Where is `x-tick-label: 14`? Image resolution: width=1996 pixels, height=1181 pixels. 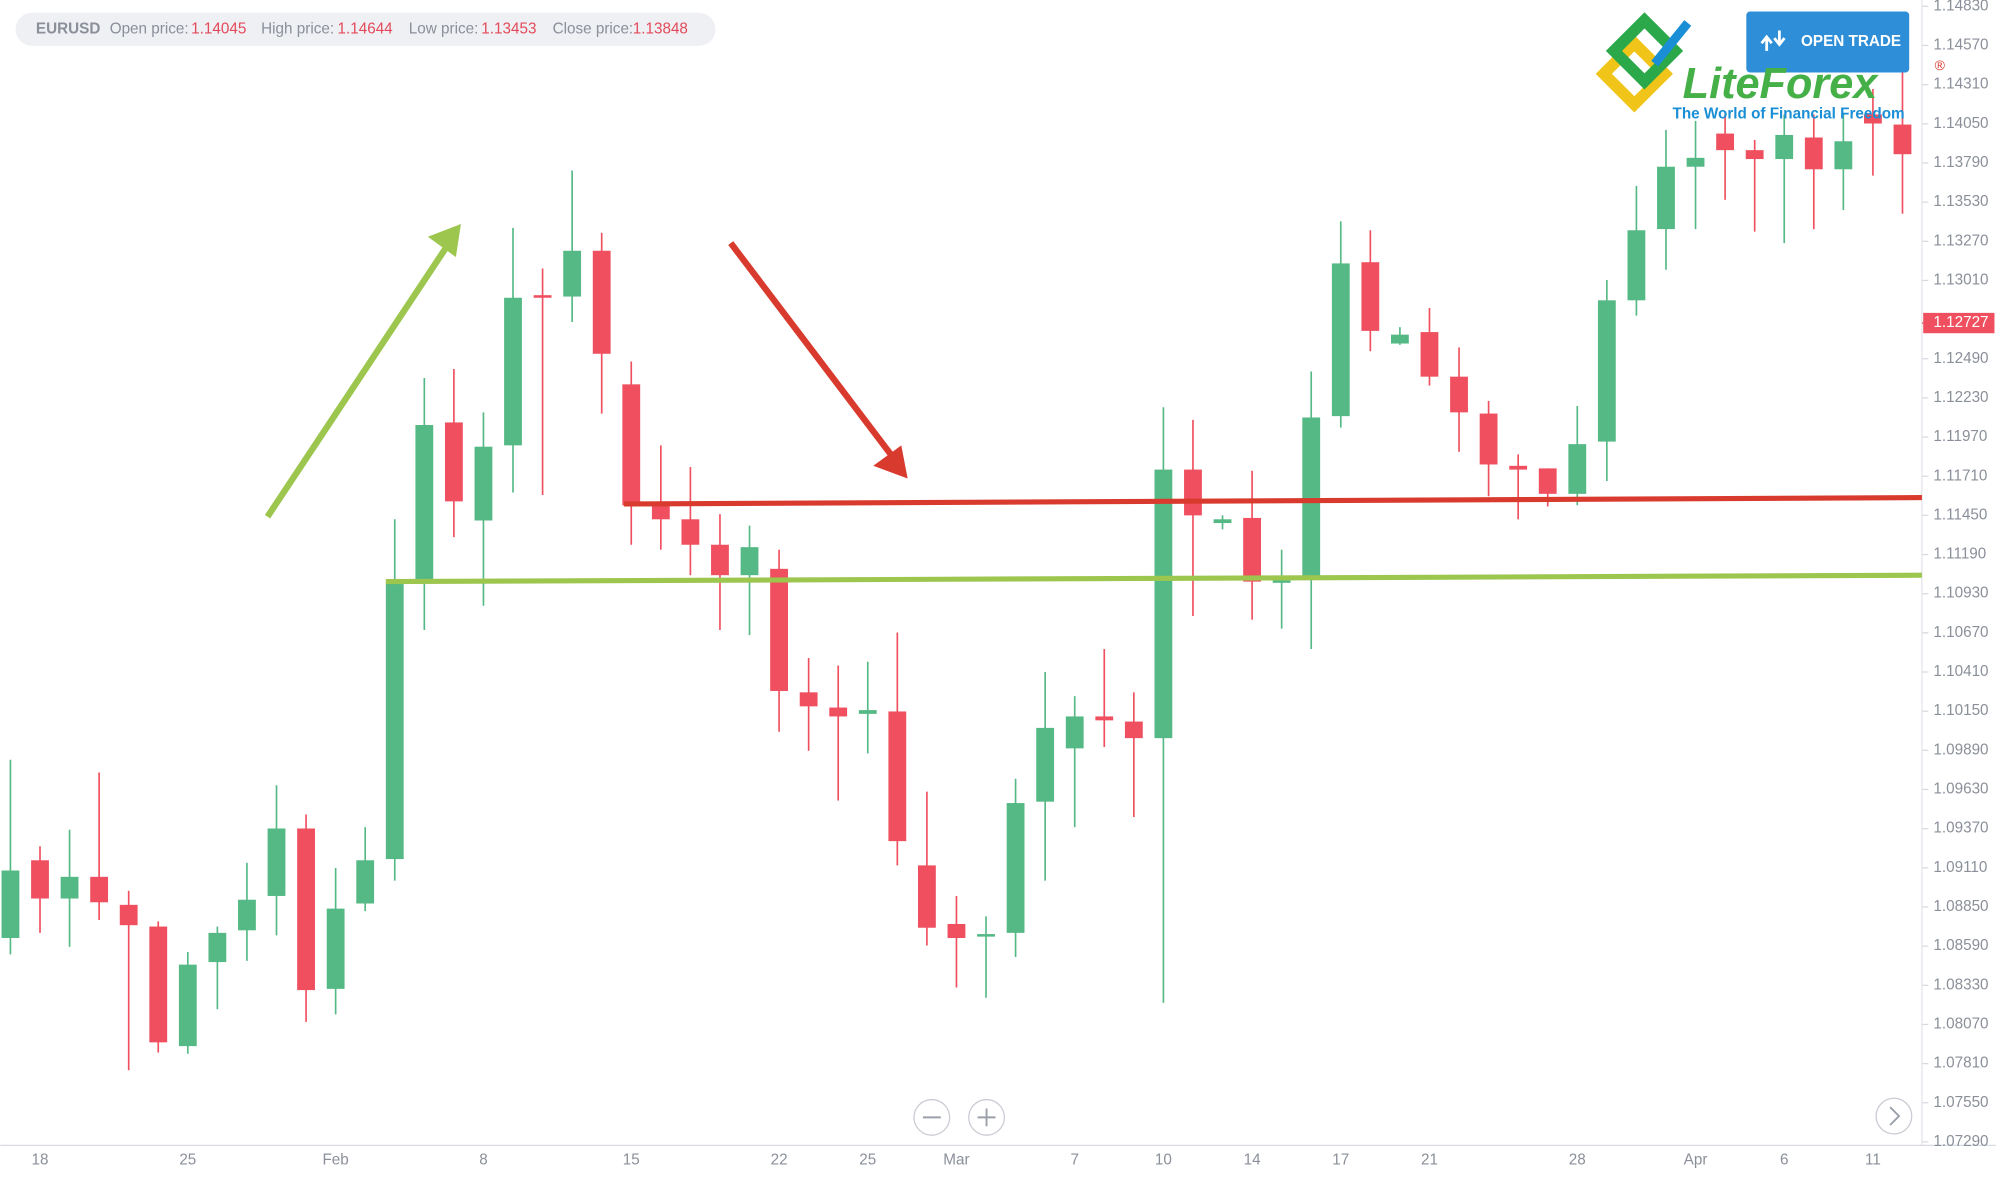 x-tick-label: 14 is located at coordinates (1252, 1160).